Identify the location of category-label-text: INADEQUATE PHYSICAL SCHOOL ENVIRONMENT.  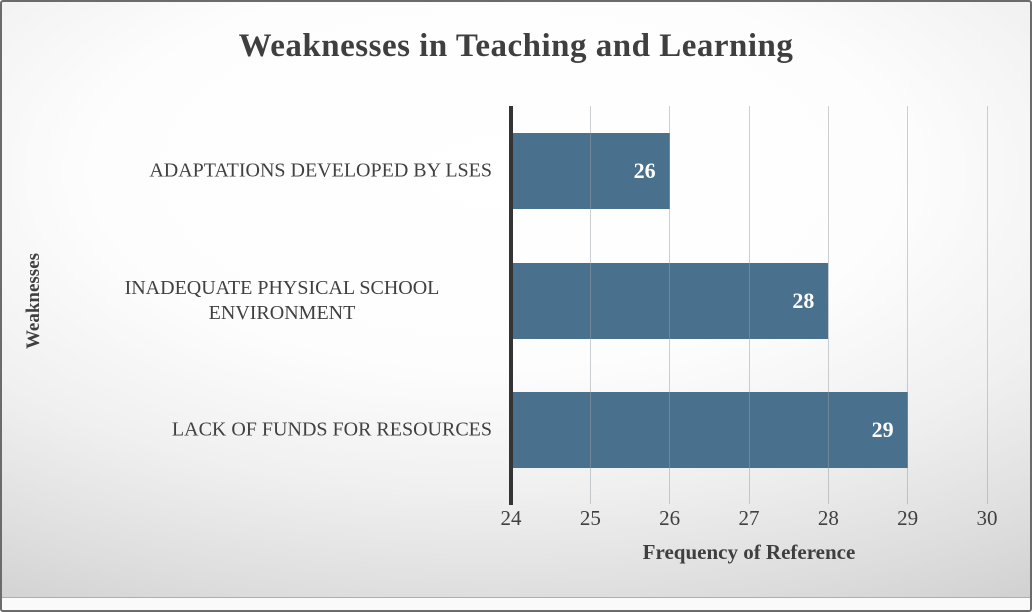
(282, 300).